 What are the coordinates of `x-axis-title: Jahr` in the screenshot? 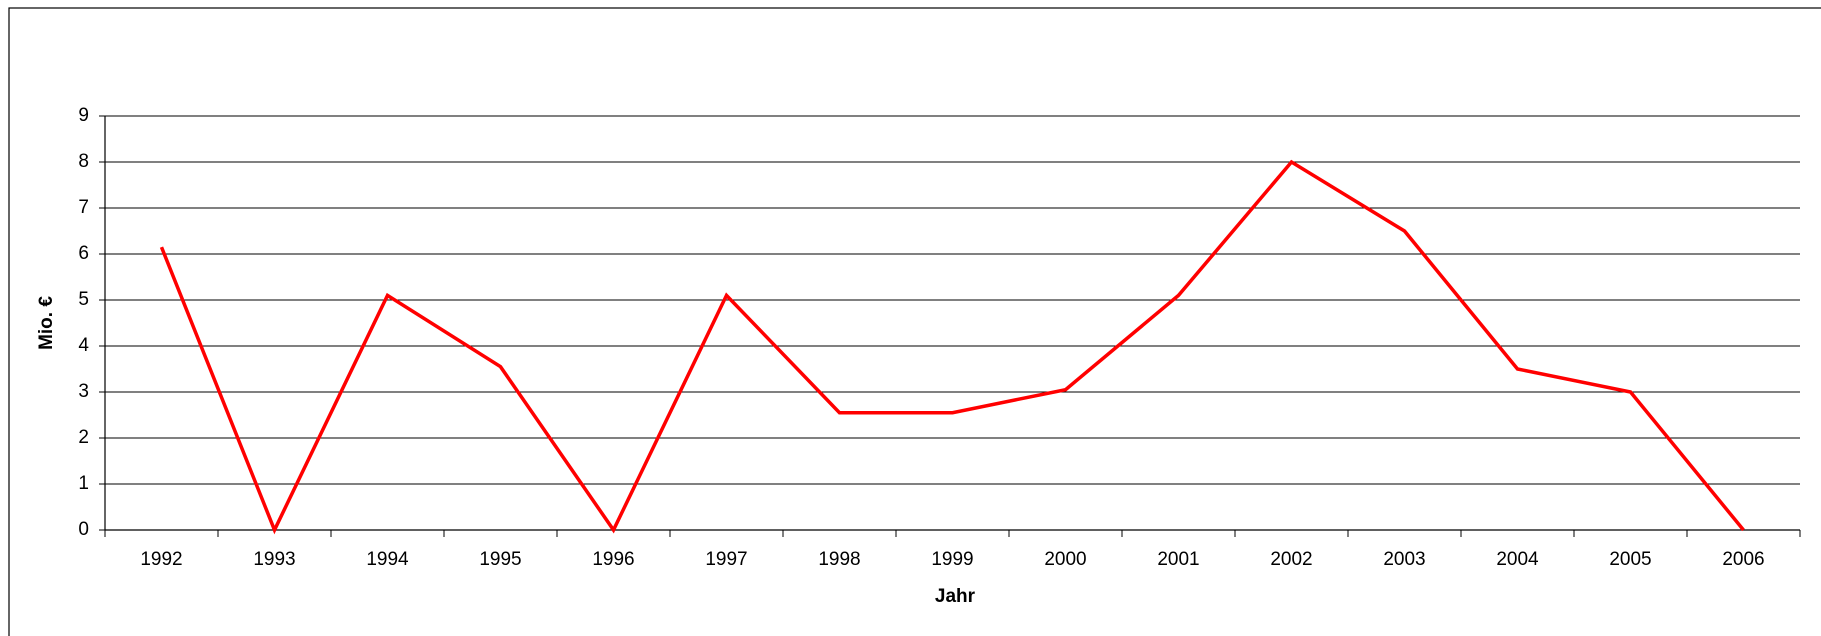 It's located at (955, 596).